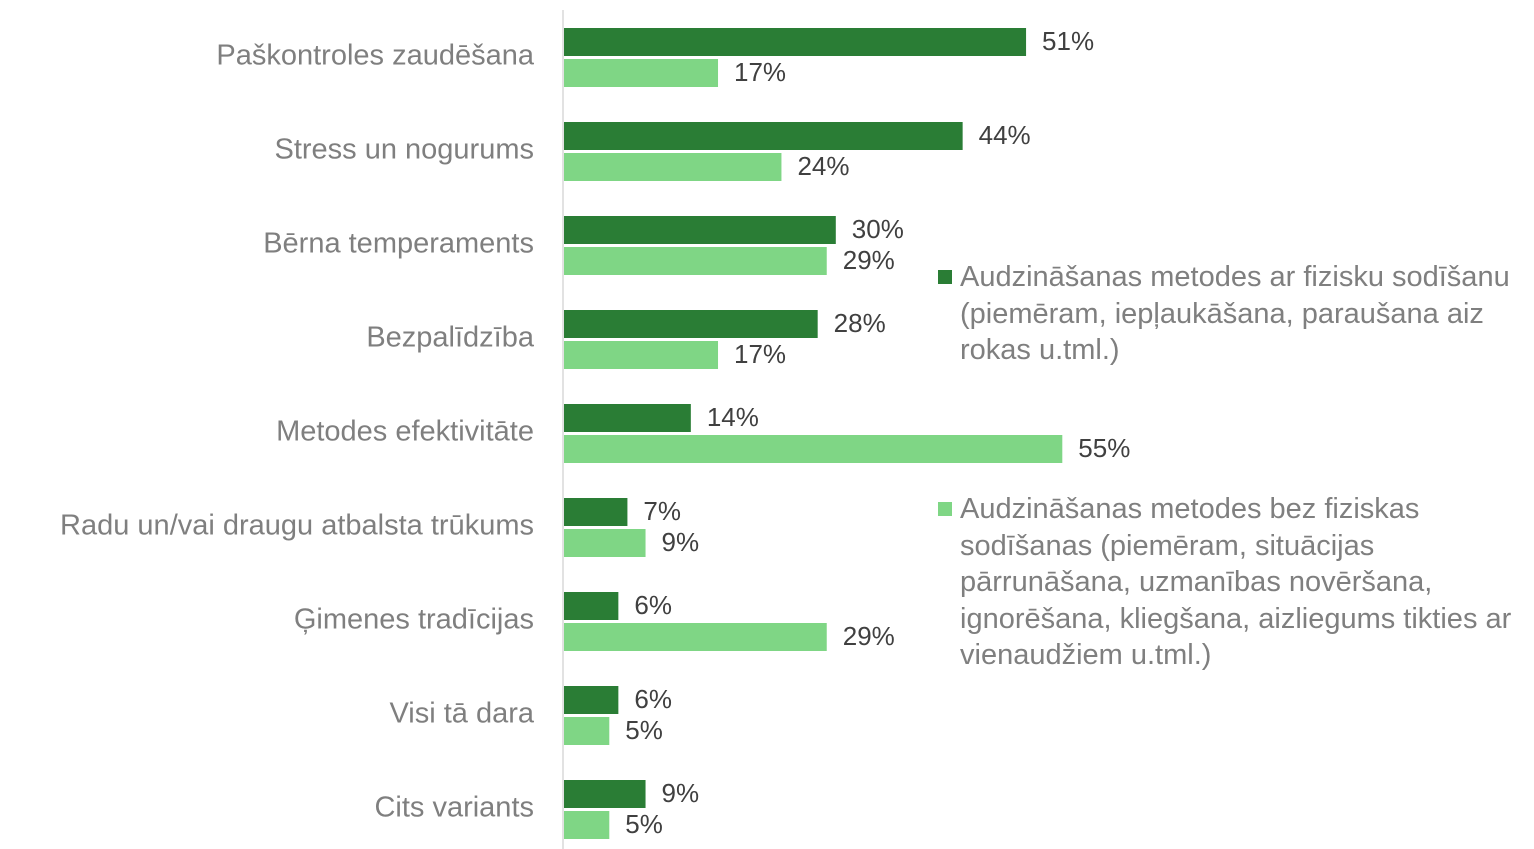 The image size is (1534, 849). What do you see at coordinates (733, 417) in the screenshot?
I see `data-label: 14%` at bounding box center [733, 417].